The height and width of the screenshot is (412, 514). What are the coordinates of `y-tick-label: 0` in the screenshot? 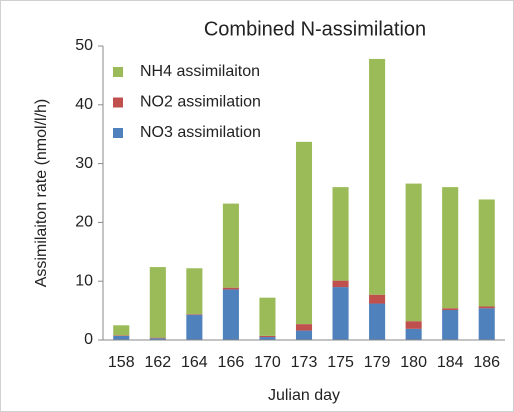 It's located at (88, 339).